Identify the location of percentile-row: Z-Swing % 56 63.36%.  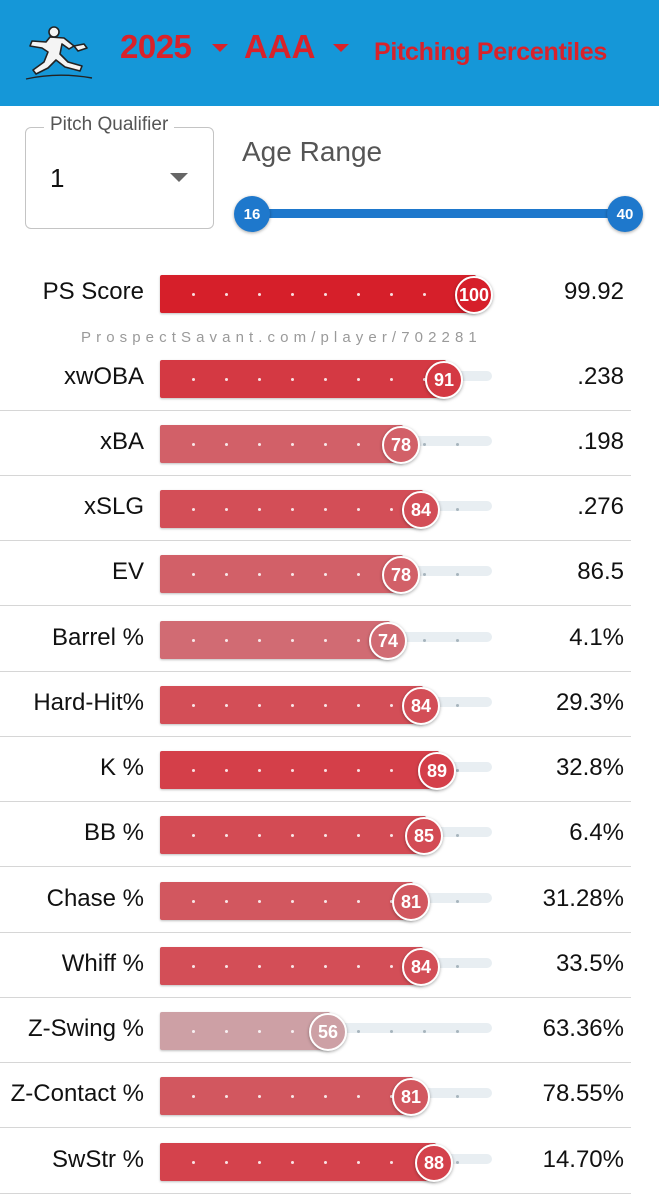
(329, 1031).